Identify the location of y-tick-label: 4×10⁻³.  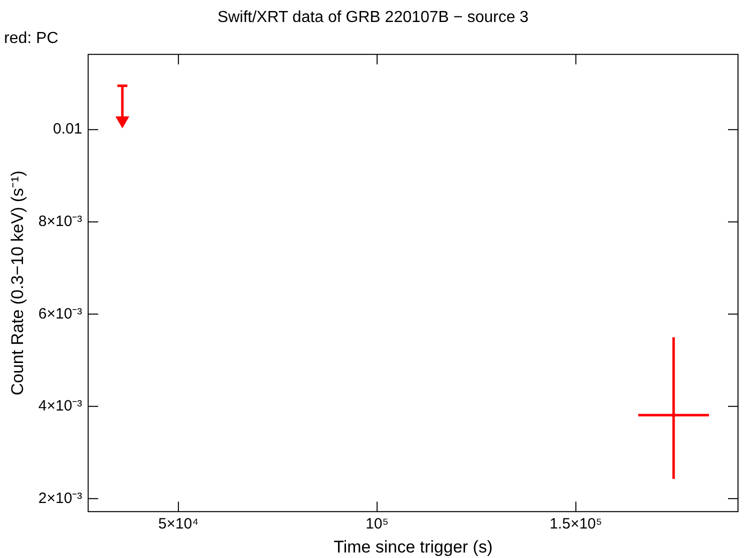
(60, 406).